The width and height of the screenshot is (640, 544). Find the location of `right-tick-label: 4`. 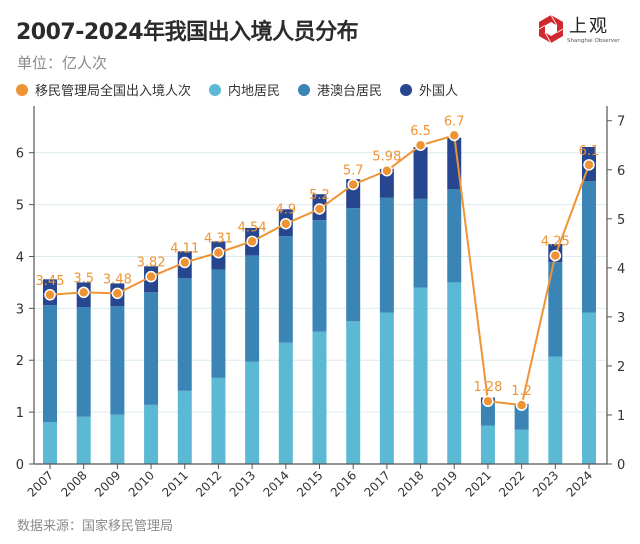

right-tick-label: 4 is located at coordinates (621, 269).